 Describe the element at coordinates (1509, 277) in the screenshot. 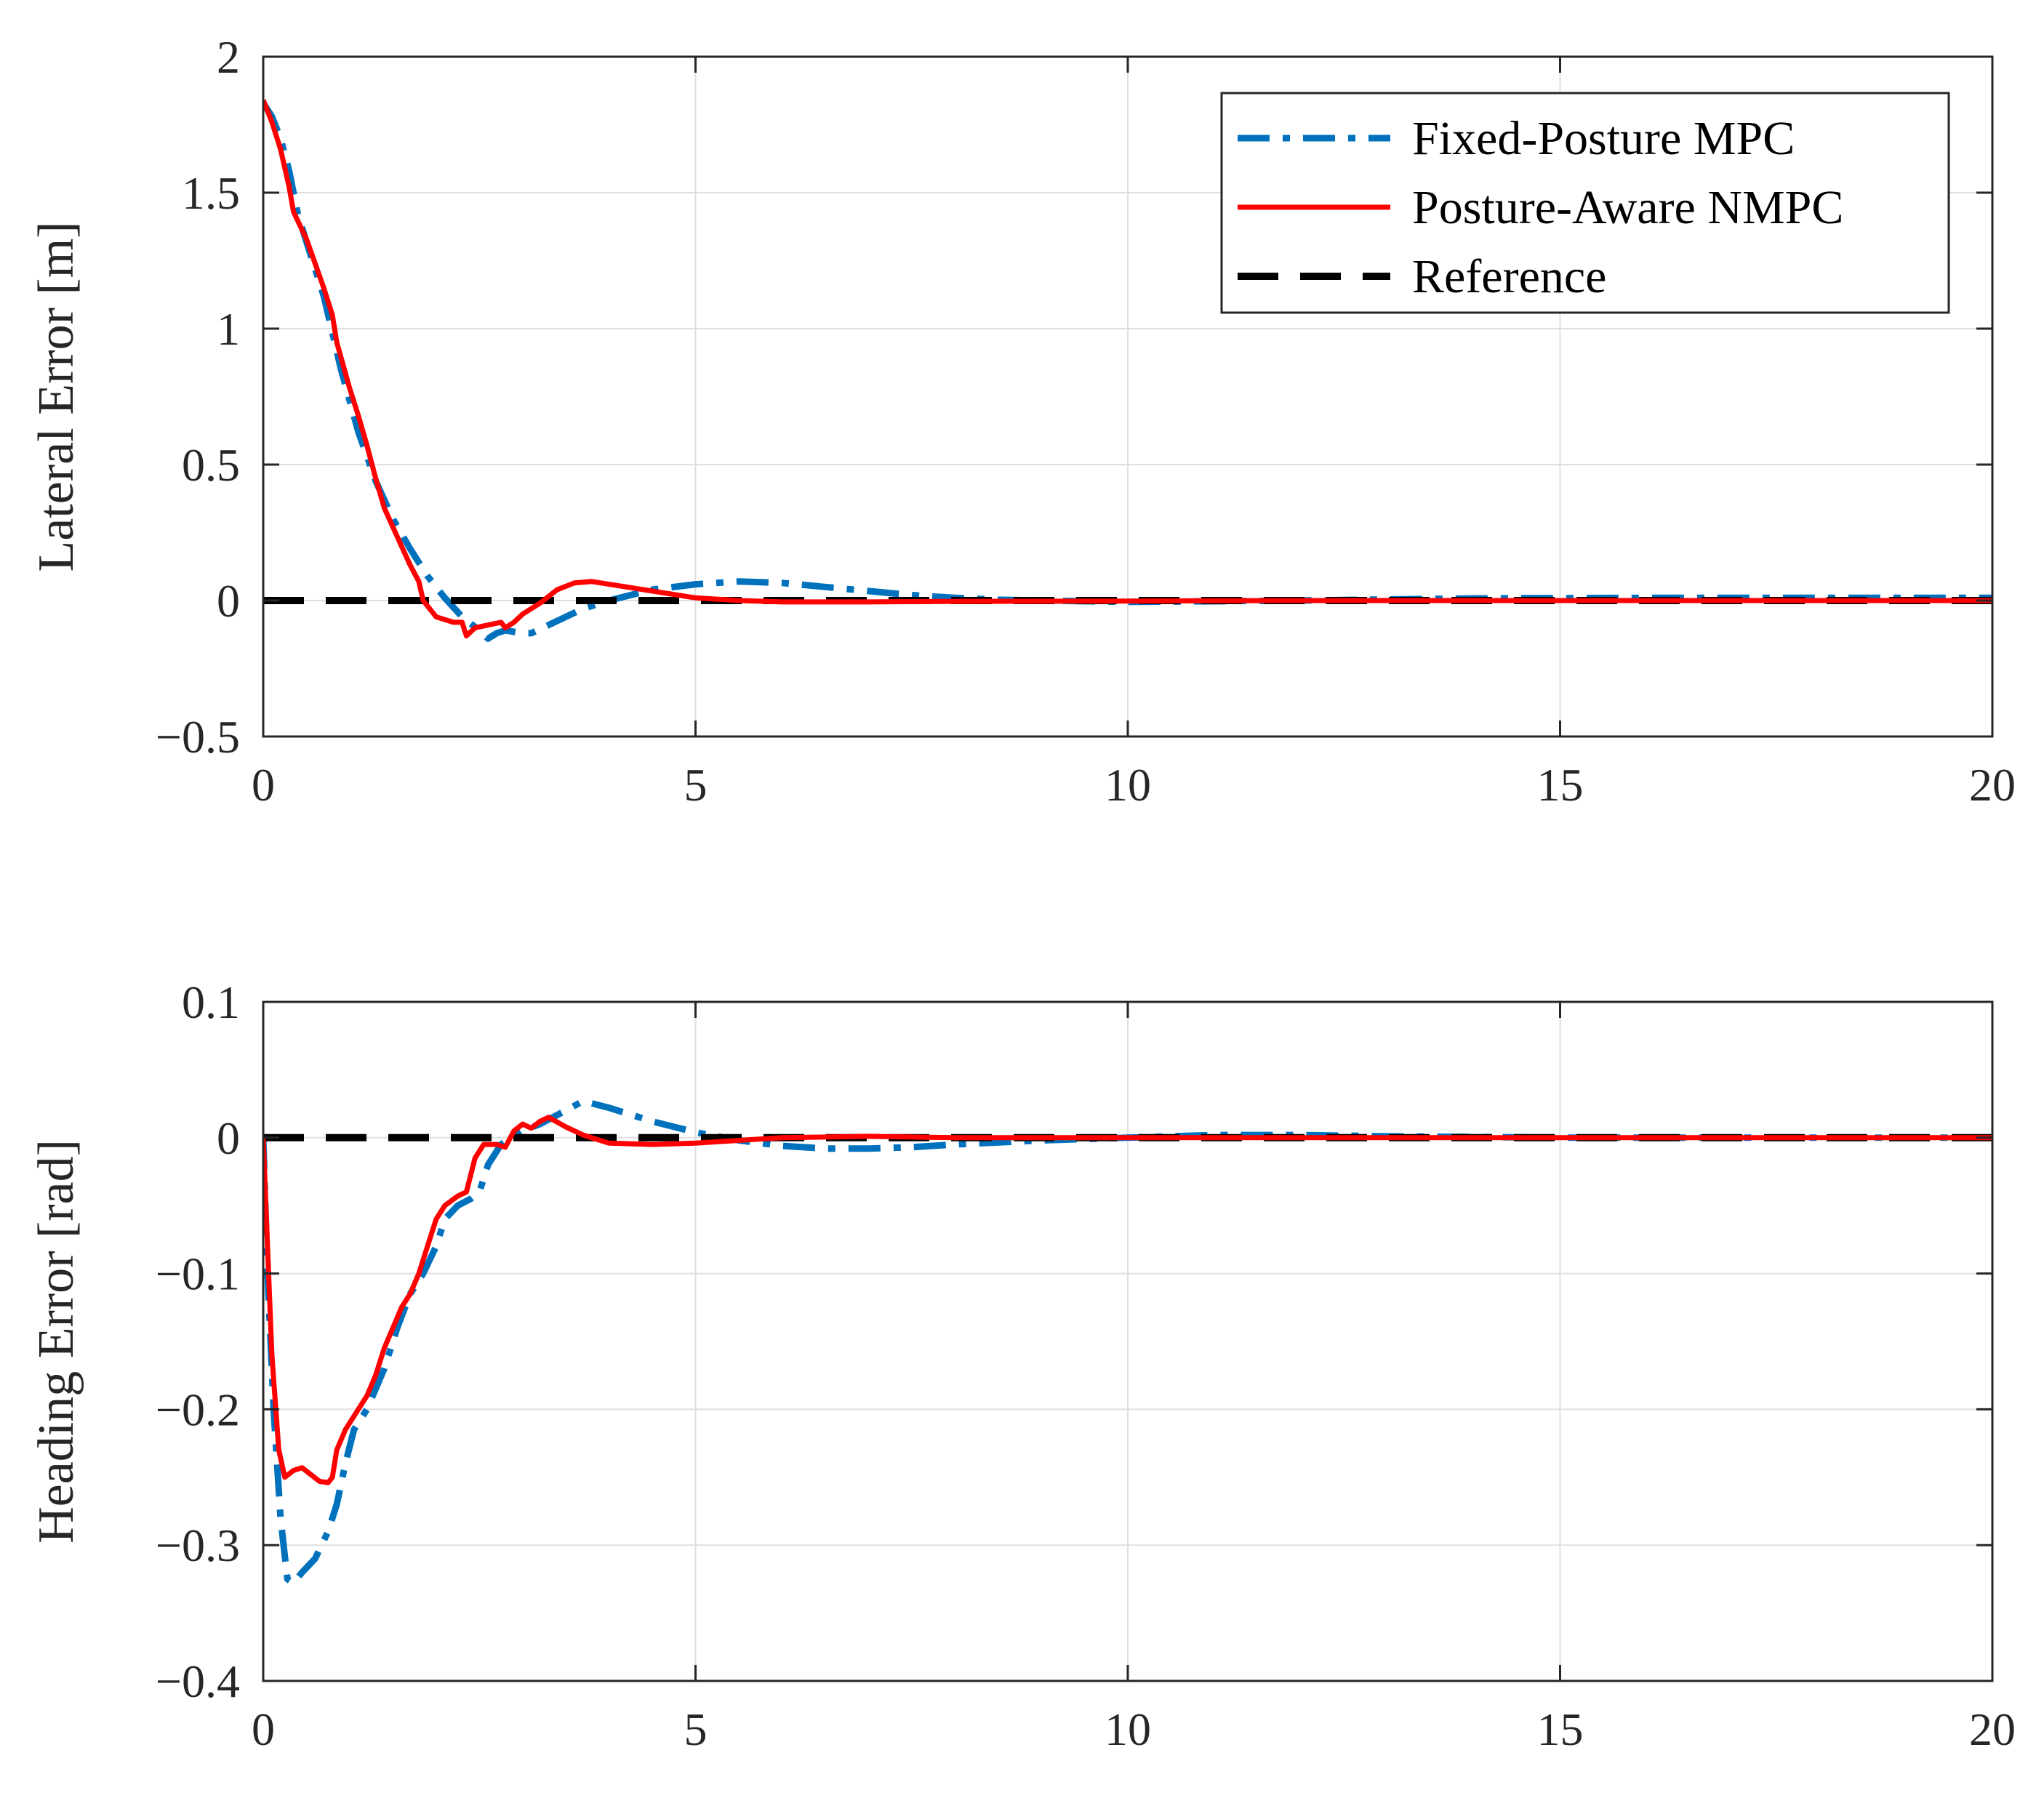

I see `legend-label: Reference` at that location.